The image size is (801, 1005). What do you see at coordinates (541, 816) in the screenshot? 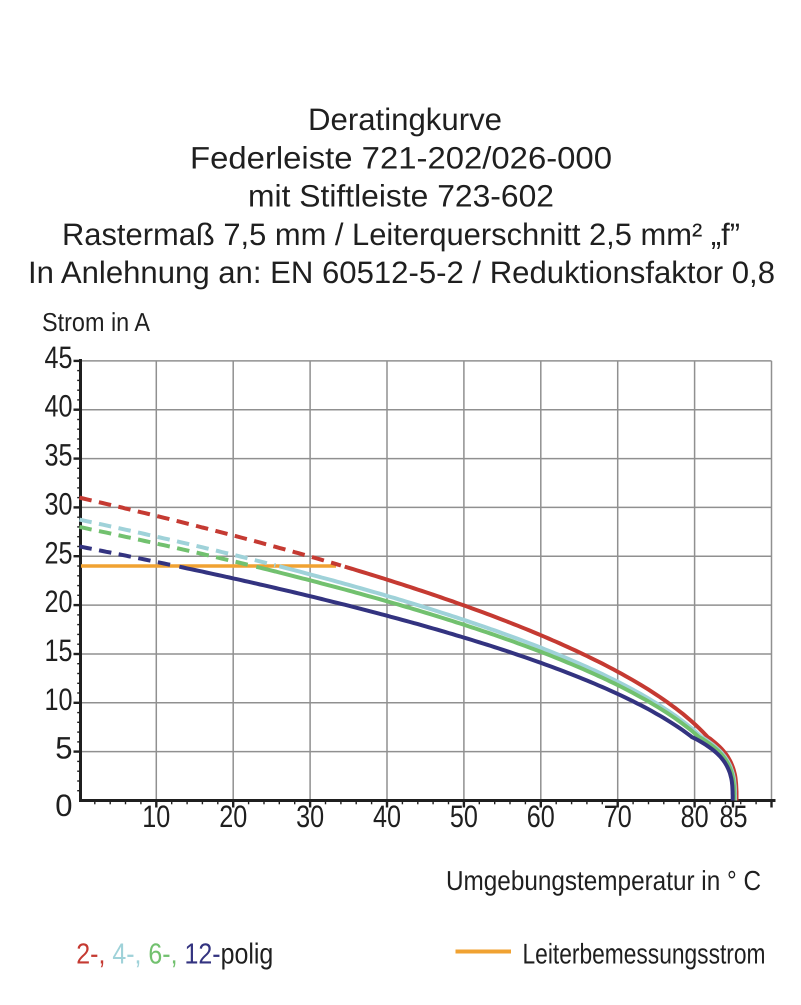
I see `svg-text: 60` at bounding box center [541, 816].